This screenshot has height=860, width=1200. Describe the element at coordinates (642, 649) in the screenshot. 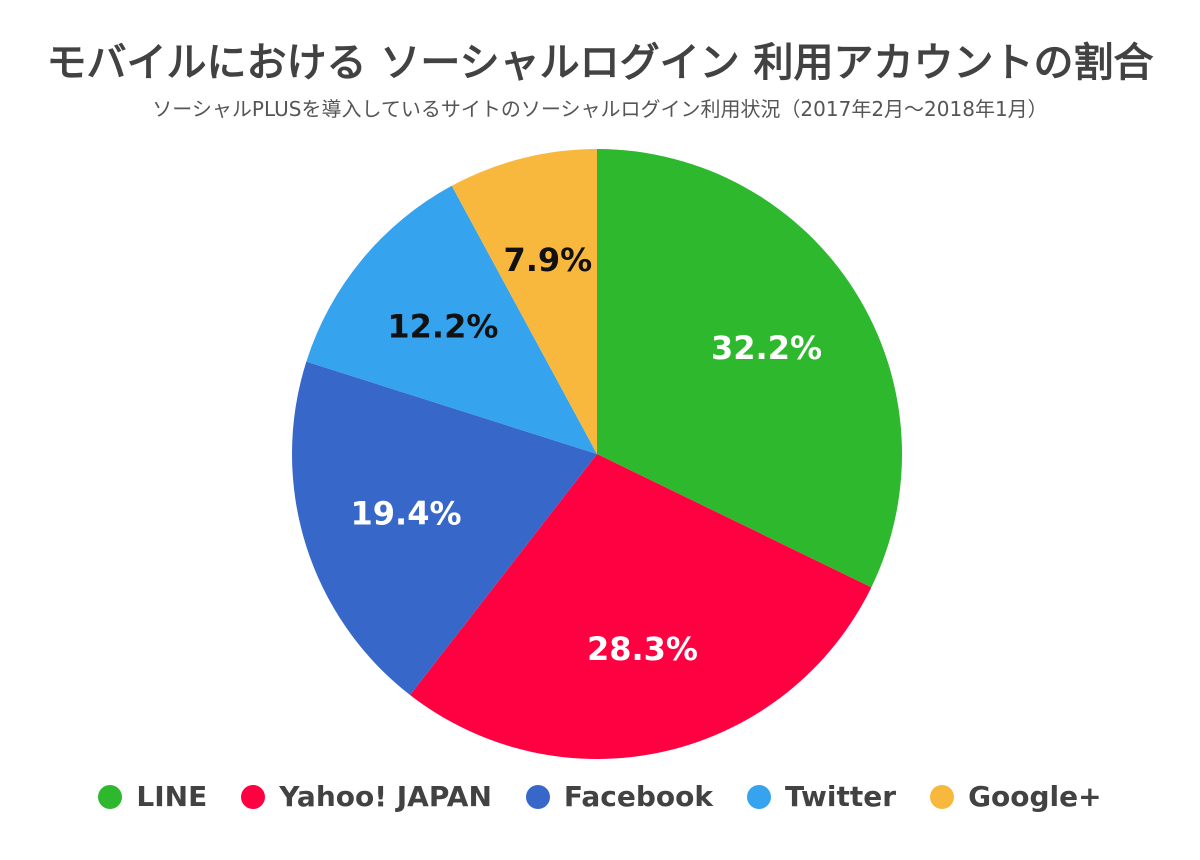

I see `slice-label-yahoo-japan: 28.3%` at that location.